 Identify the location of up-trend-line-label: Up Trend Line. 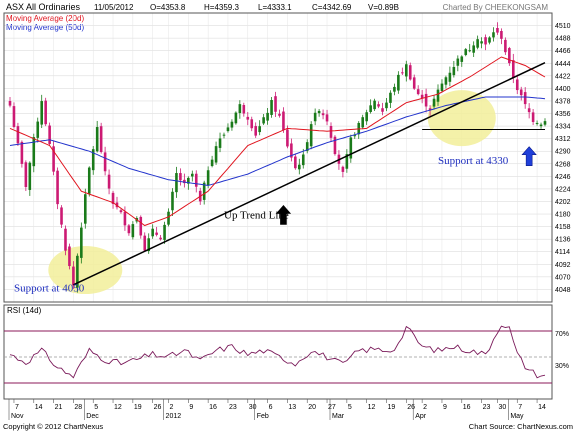
(256, 216).